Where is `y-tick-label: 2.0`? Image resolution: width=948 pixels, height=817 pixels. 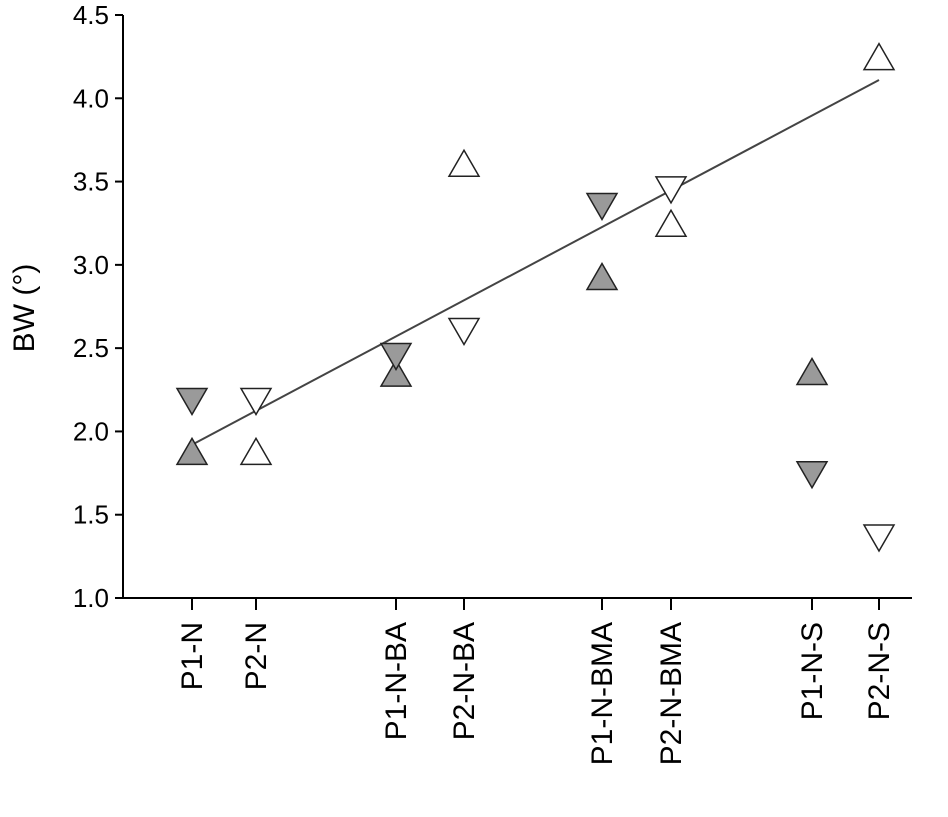
y-tick-label: 2.0 is located at coordinates (91, 431).